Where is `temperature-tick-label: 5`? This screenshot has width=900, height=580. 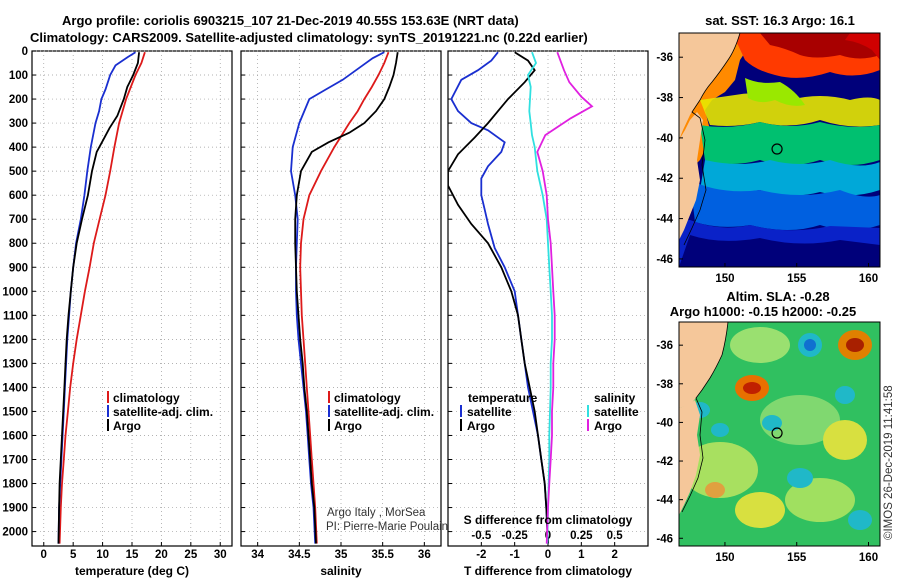 temperature-tick-label: 5 is located at coordinates (73, 555).